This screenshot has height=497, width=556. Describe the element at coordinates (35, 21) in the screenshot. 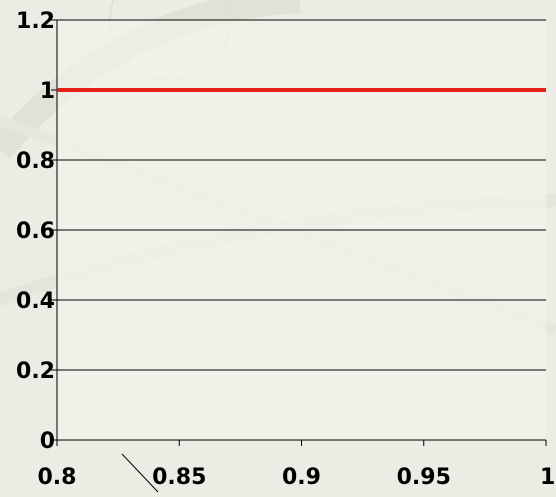

I see `y-tick-label: 1.2` at that location.